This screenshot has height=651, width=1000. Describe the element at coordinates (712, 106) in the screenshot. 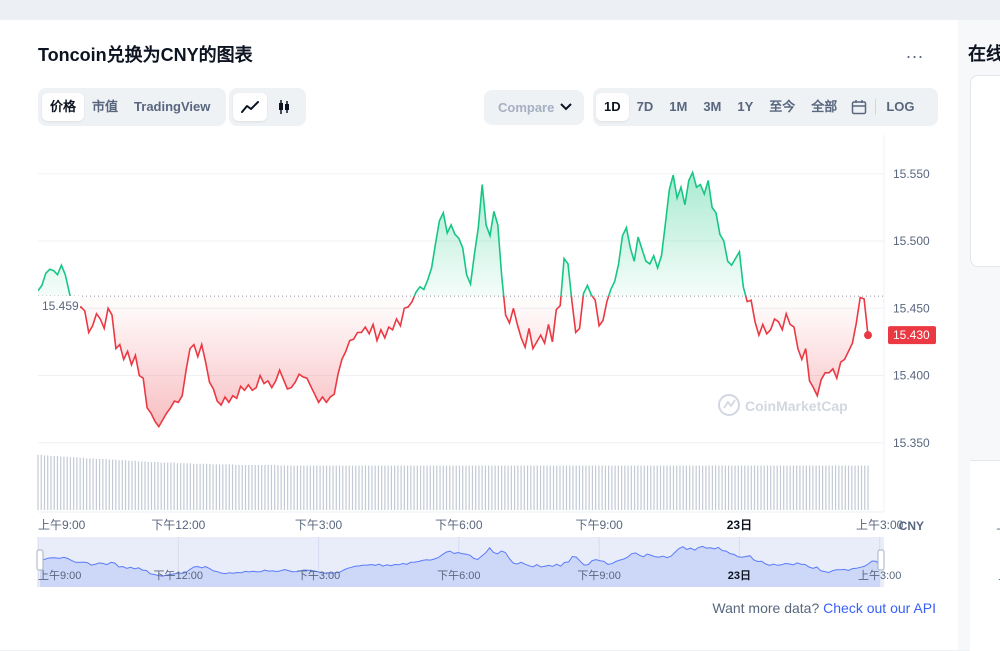

I see `range-3m: 3M` at that location.